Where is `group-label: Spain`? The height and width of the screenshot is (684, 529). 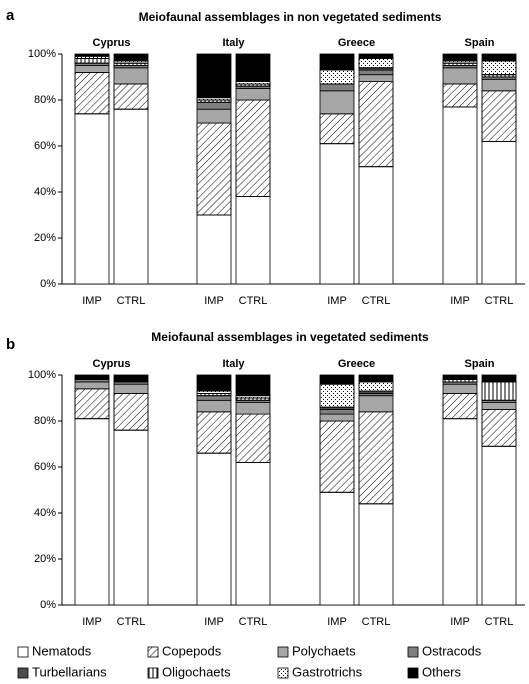 group-label: Spain is located at coordinates (480, 364).